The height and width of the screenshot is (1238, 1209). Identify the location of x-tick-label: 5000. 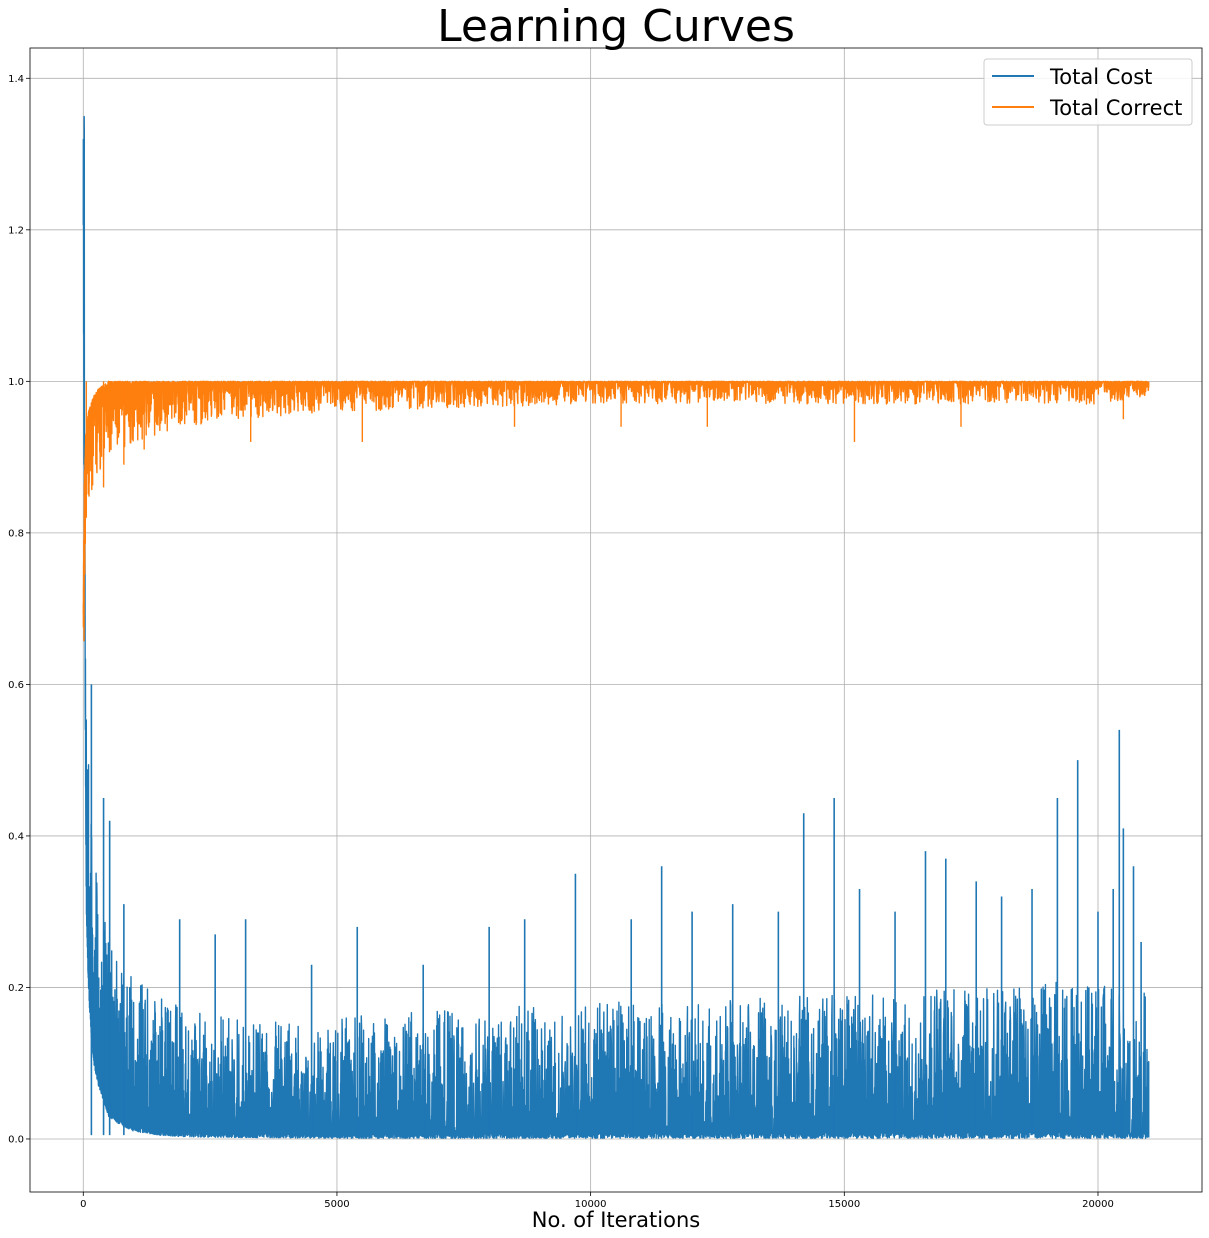
(336, 1204).